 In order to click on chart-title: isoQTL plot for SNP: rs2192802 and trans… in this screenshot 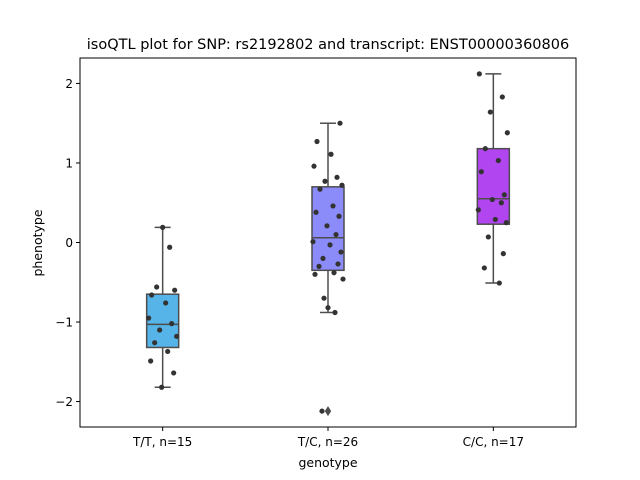, I will do `click(328, 45)`.